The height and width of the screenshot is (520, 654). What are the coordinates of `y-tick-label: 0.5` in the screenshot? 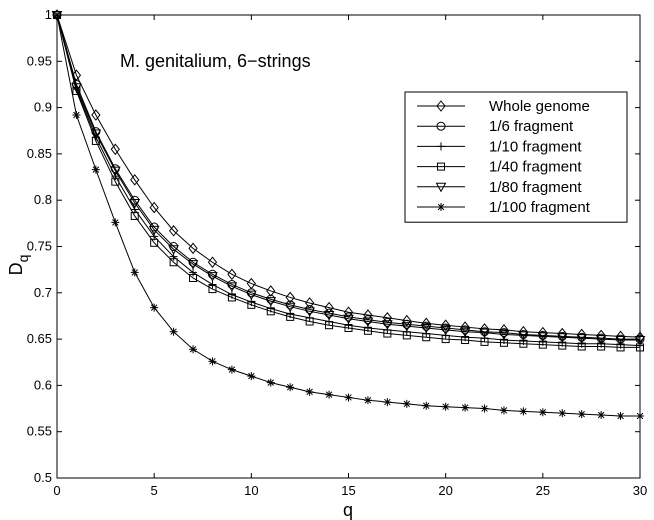 It's located at (43, 477).